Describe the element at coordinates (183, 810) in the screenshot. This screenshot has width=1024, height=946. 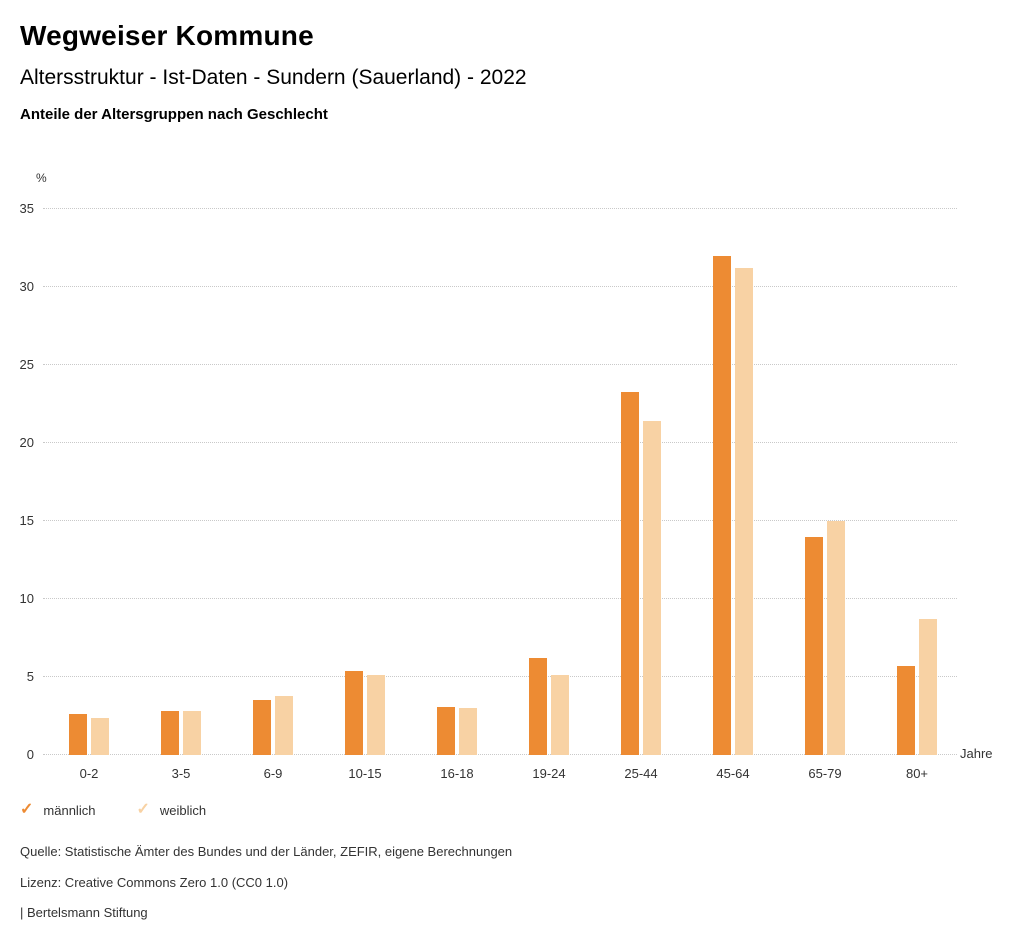
I see `legend-item-label: weiblich` at that location.